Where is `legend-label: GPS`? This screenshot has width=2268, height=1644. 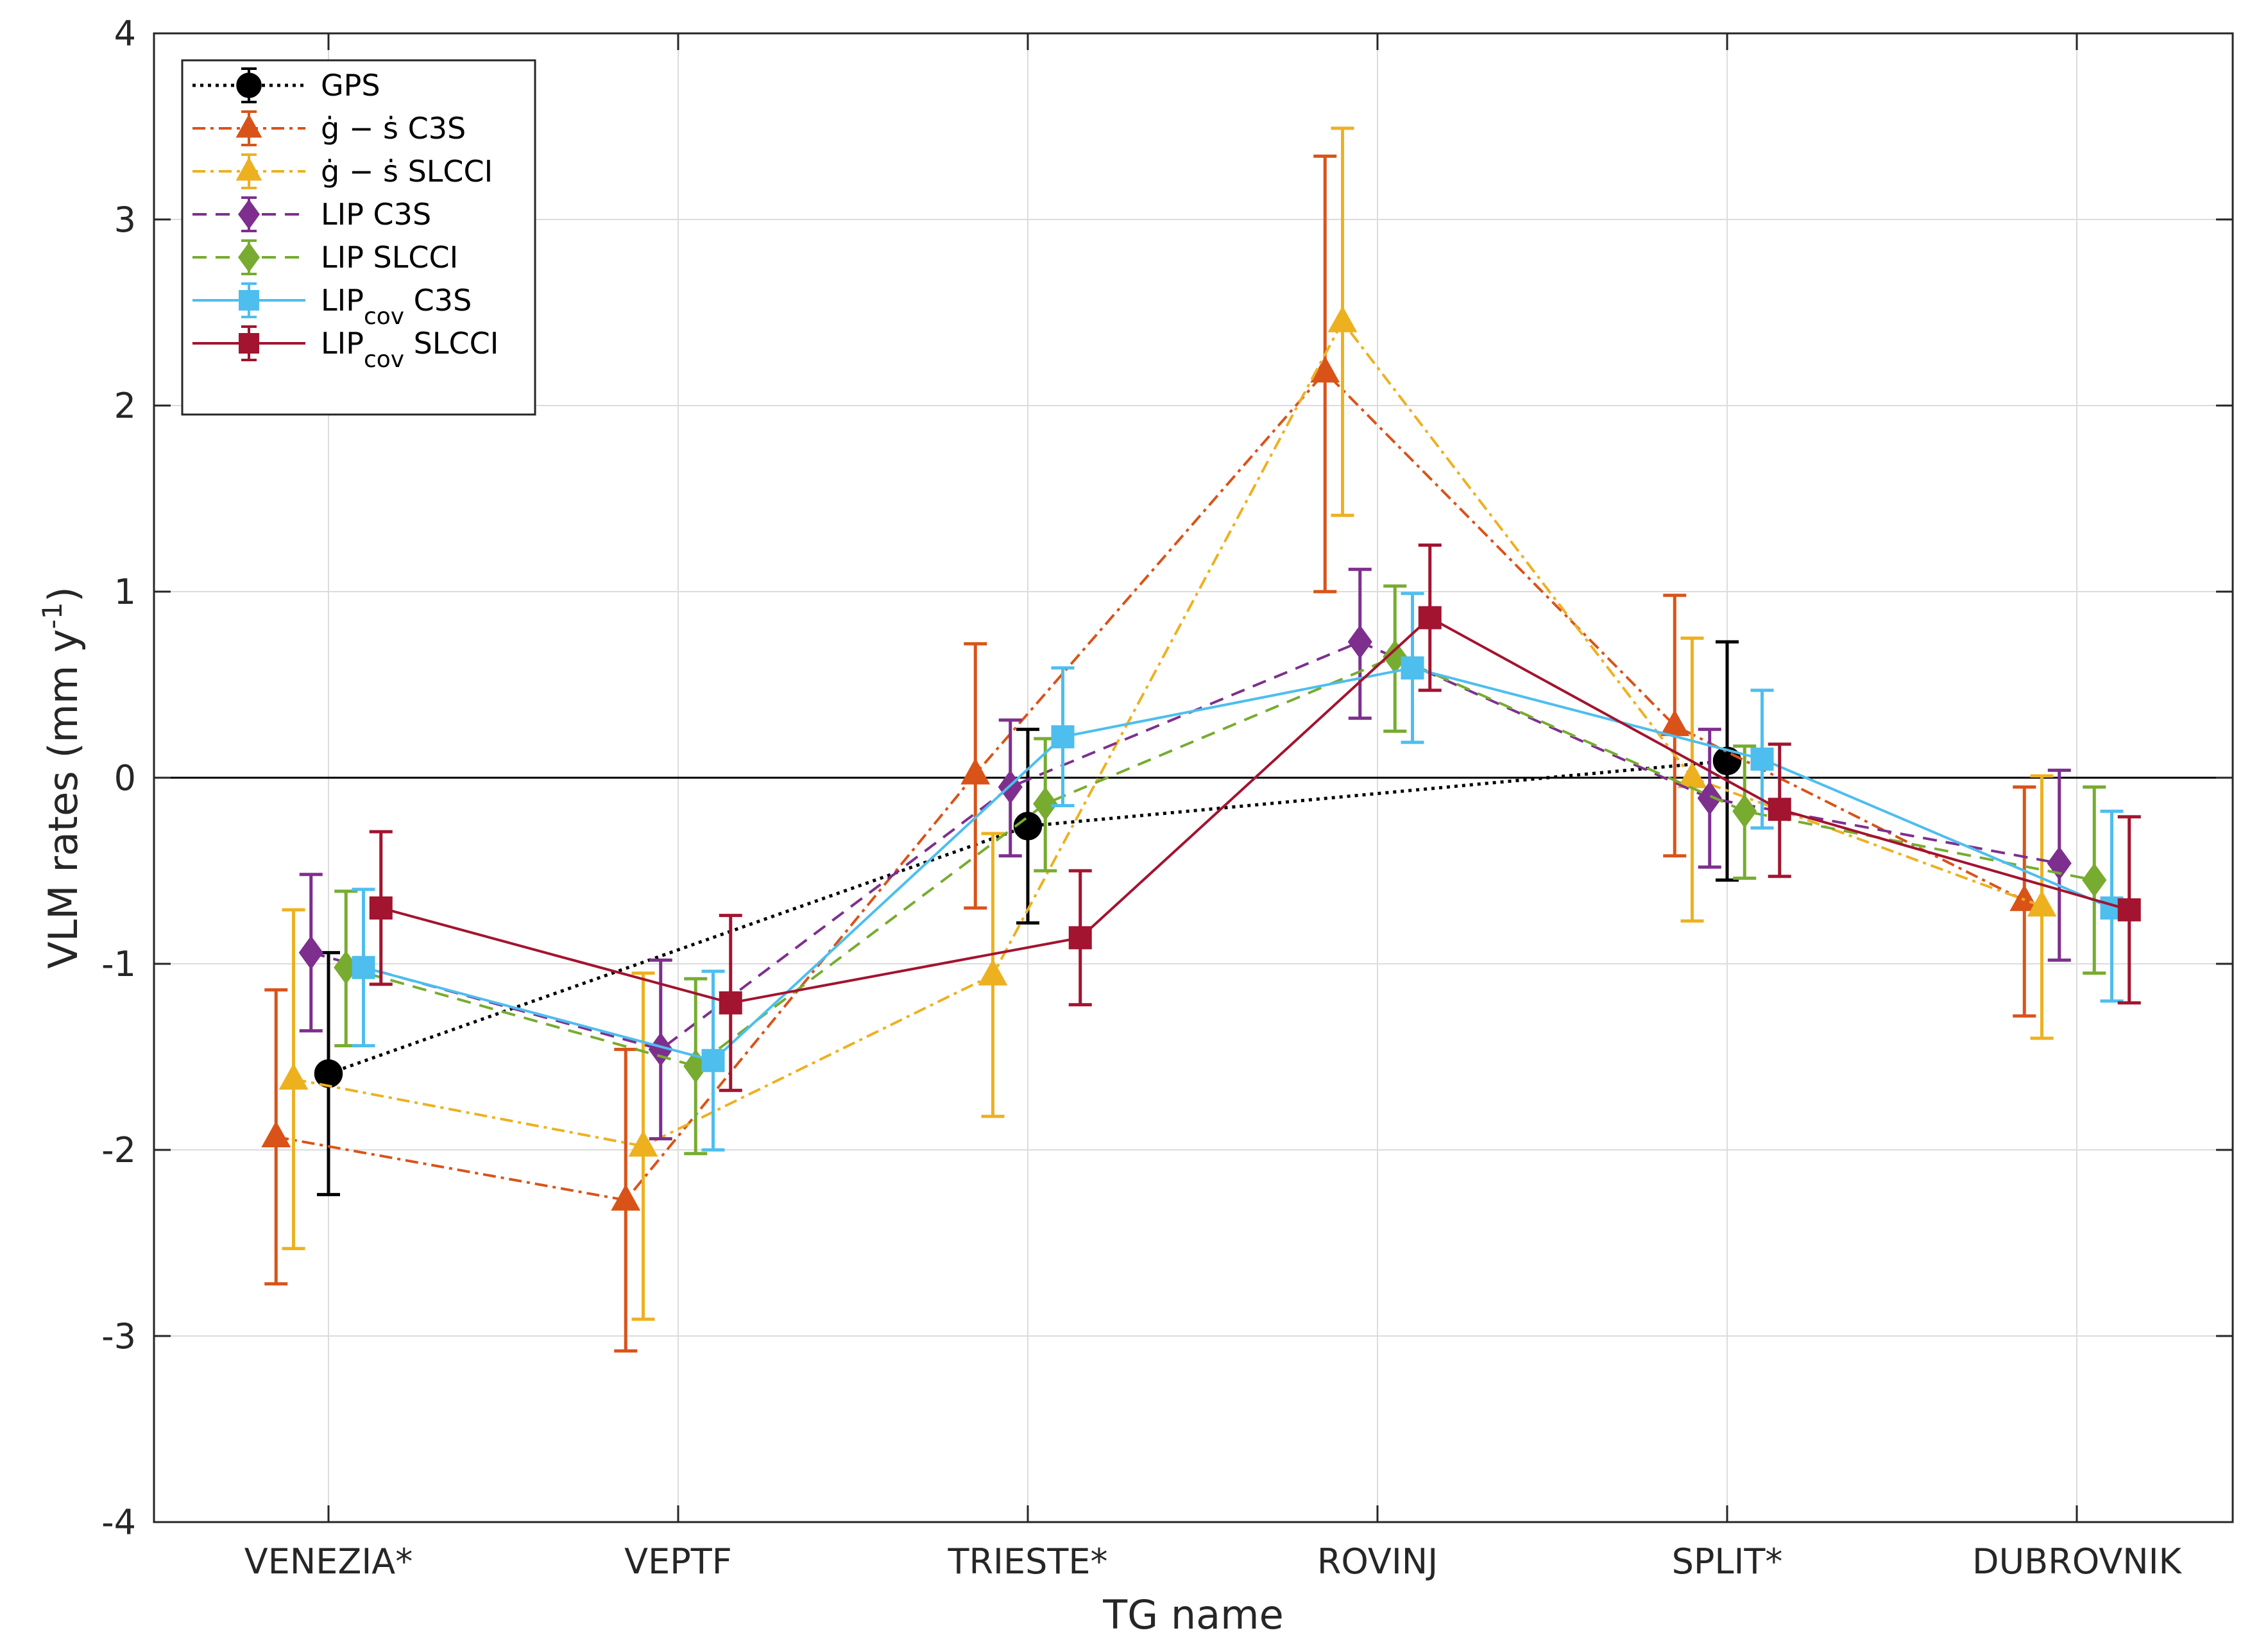 legend-label: GPS is located at coordinates (350, 85).